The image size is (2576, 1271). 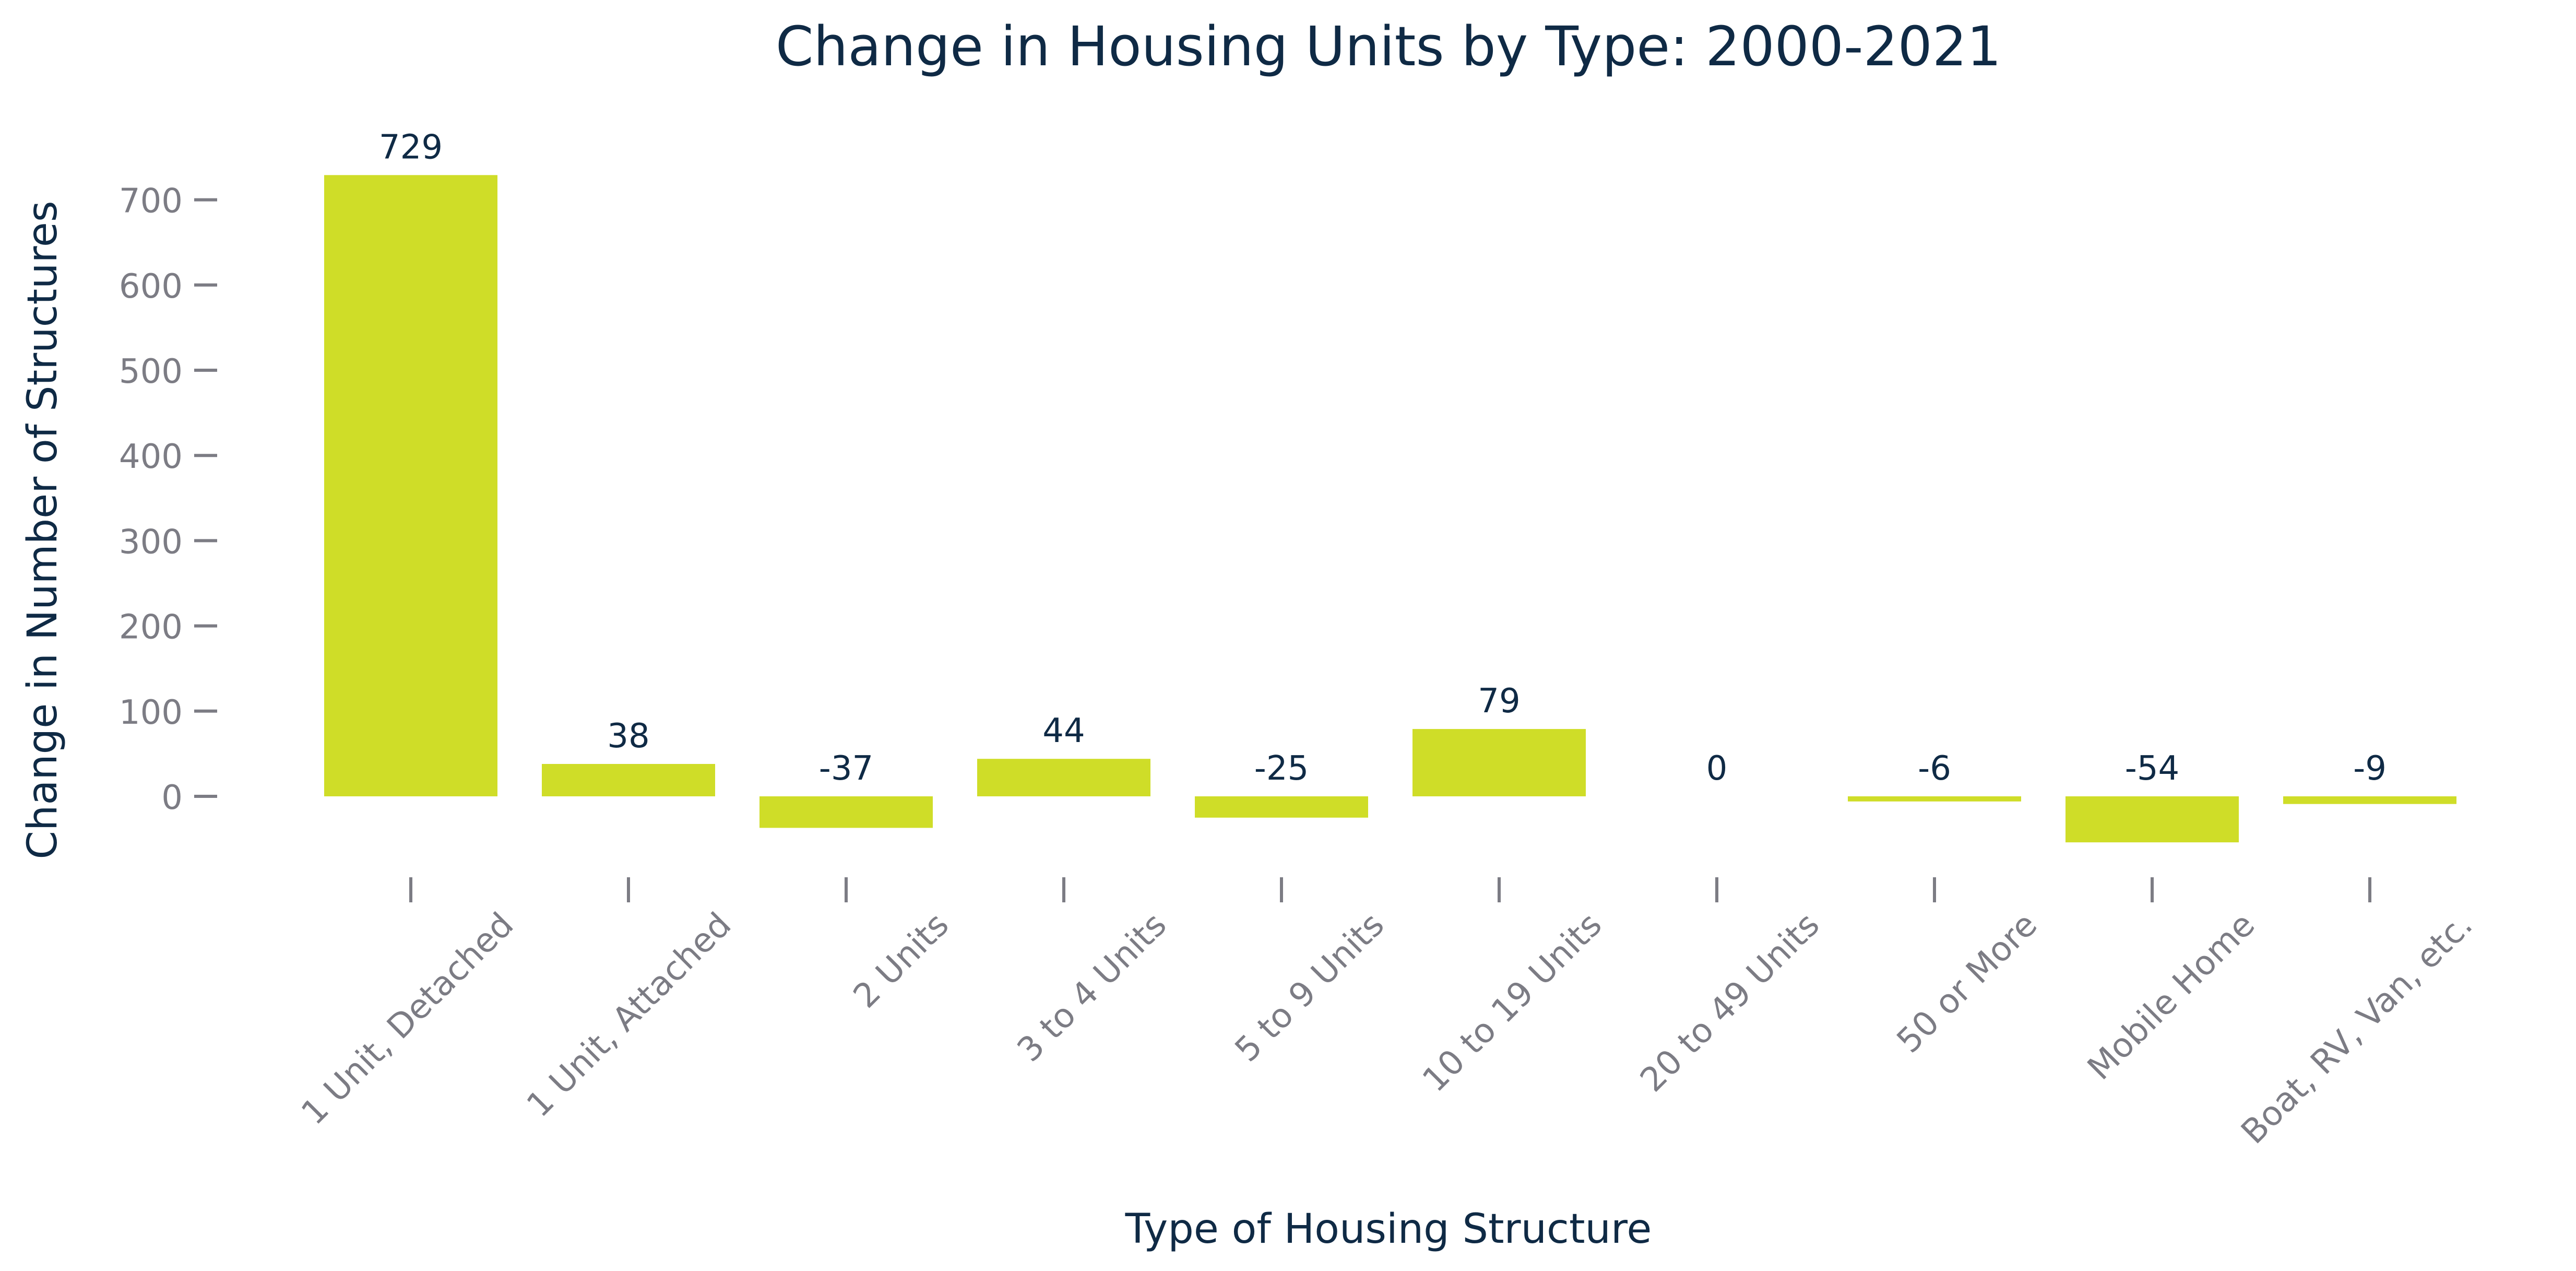 I want to click on y-tick-label: 300, so click(x=151, y=542).